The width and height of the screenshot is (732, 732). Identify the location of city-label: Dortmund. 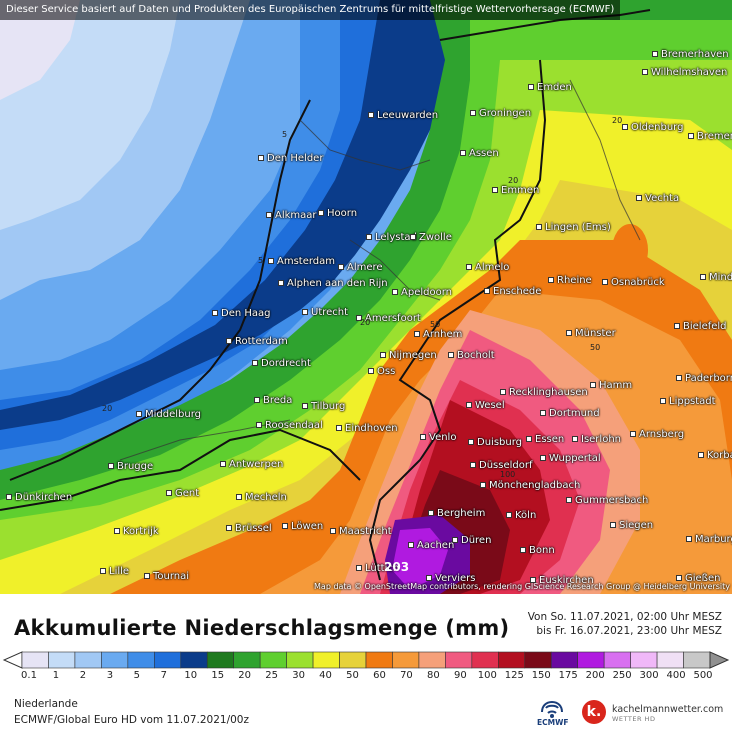
(570, 413).